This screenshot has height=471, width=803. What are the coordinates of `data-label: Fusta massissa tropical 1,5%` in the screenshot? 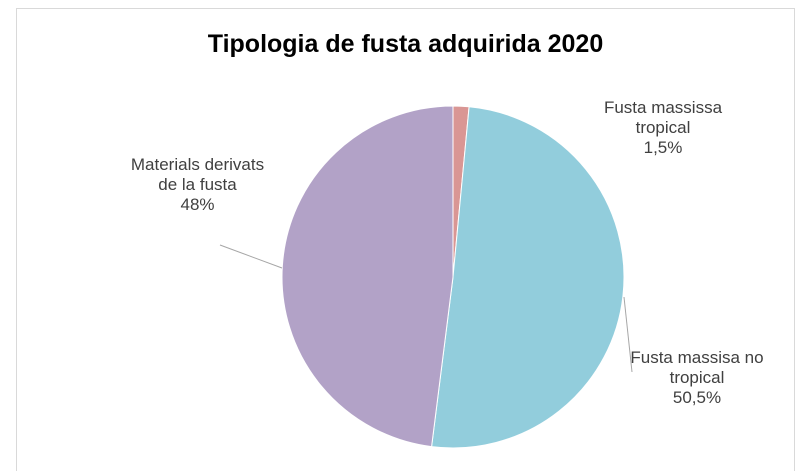 It's located at (663, 128).